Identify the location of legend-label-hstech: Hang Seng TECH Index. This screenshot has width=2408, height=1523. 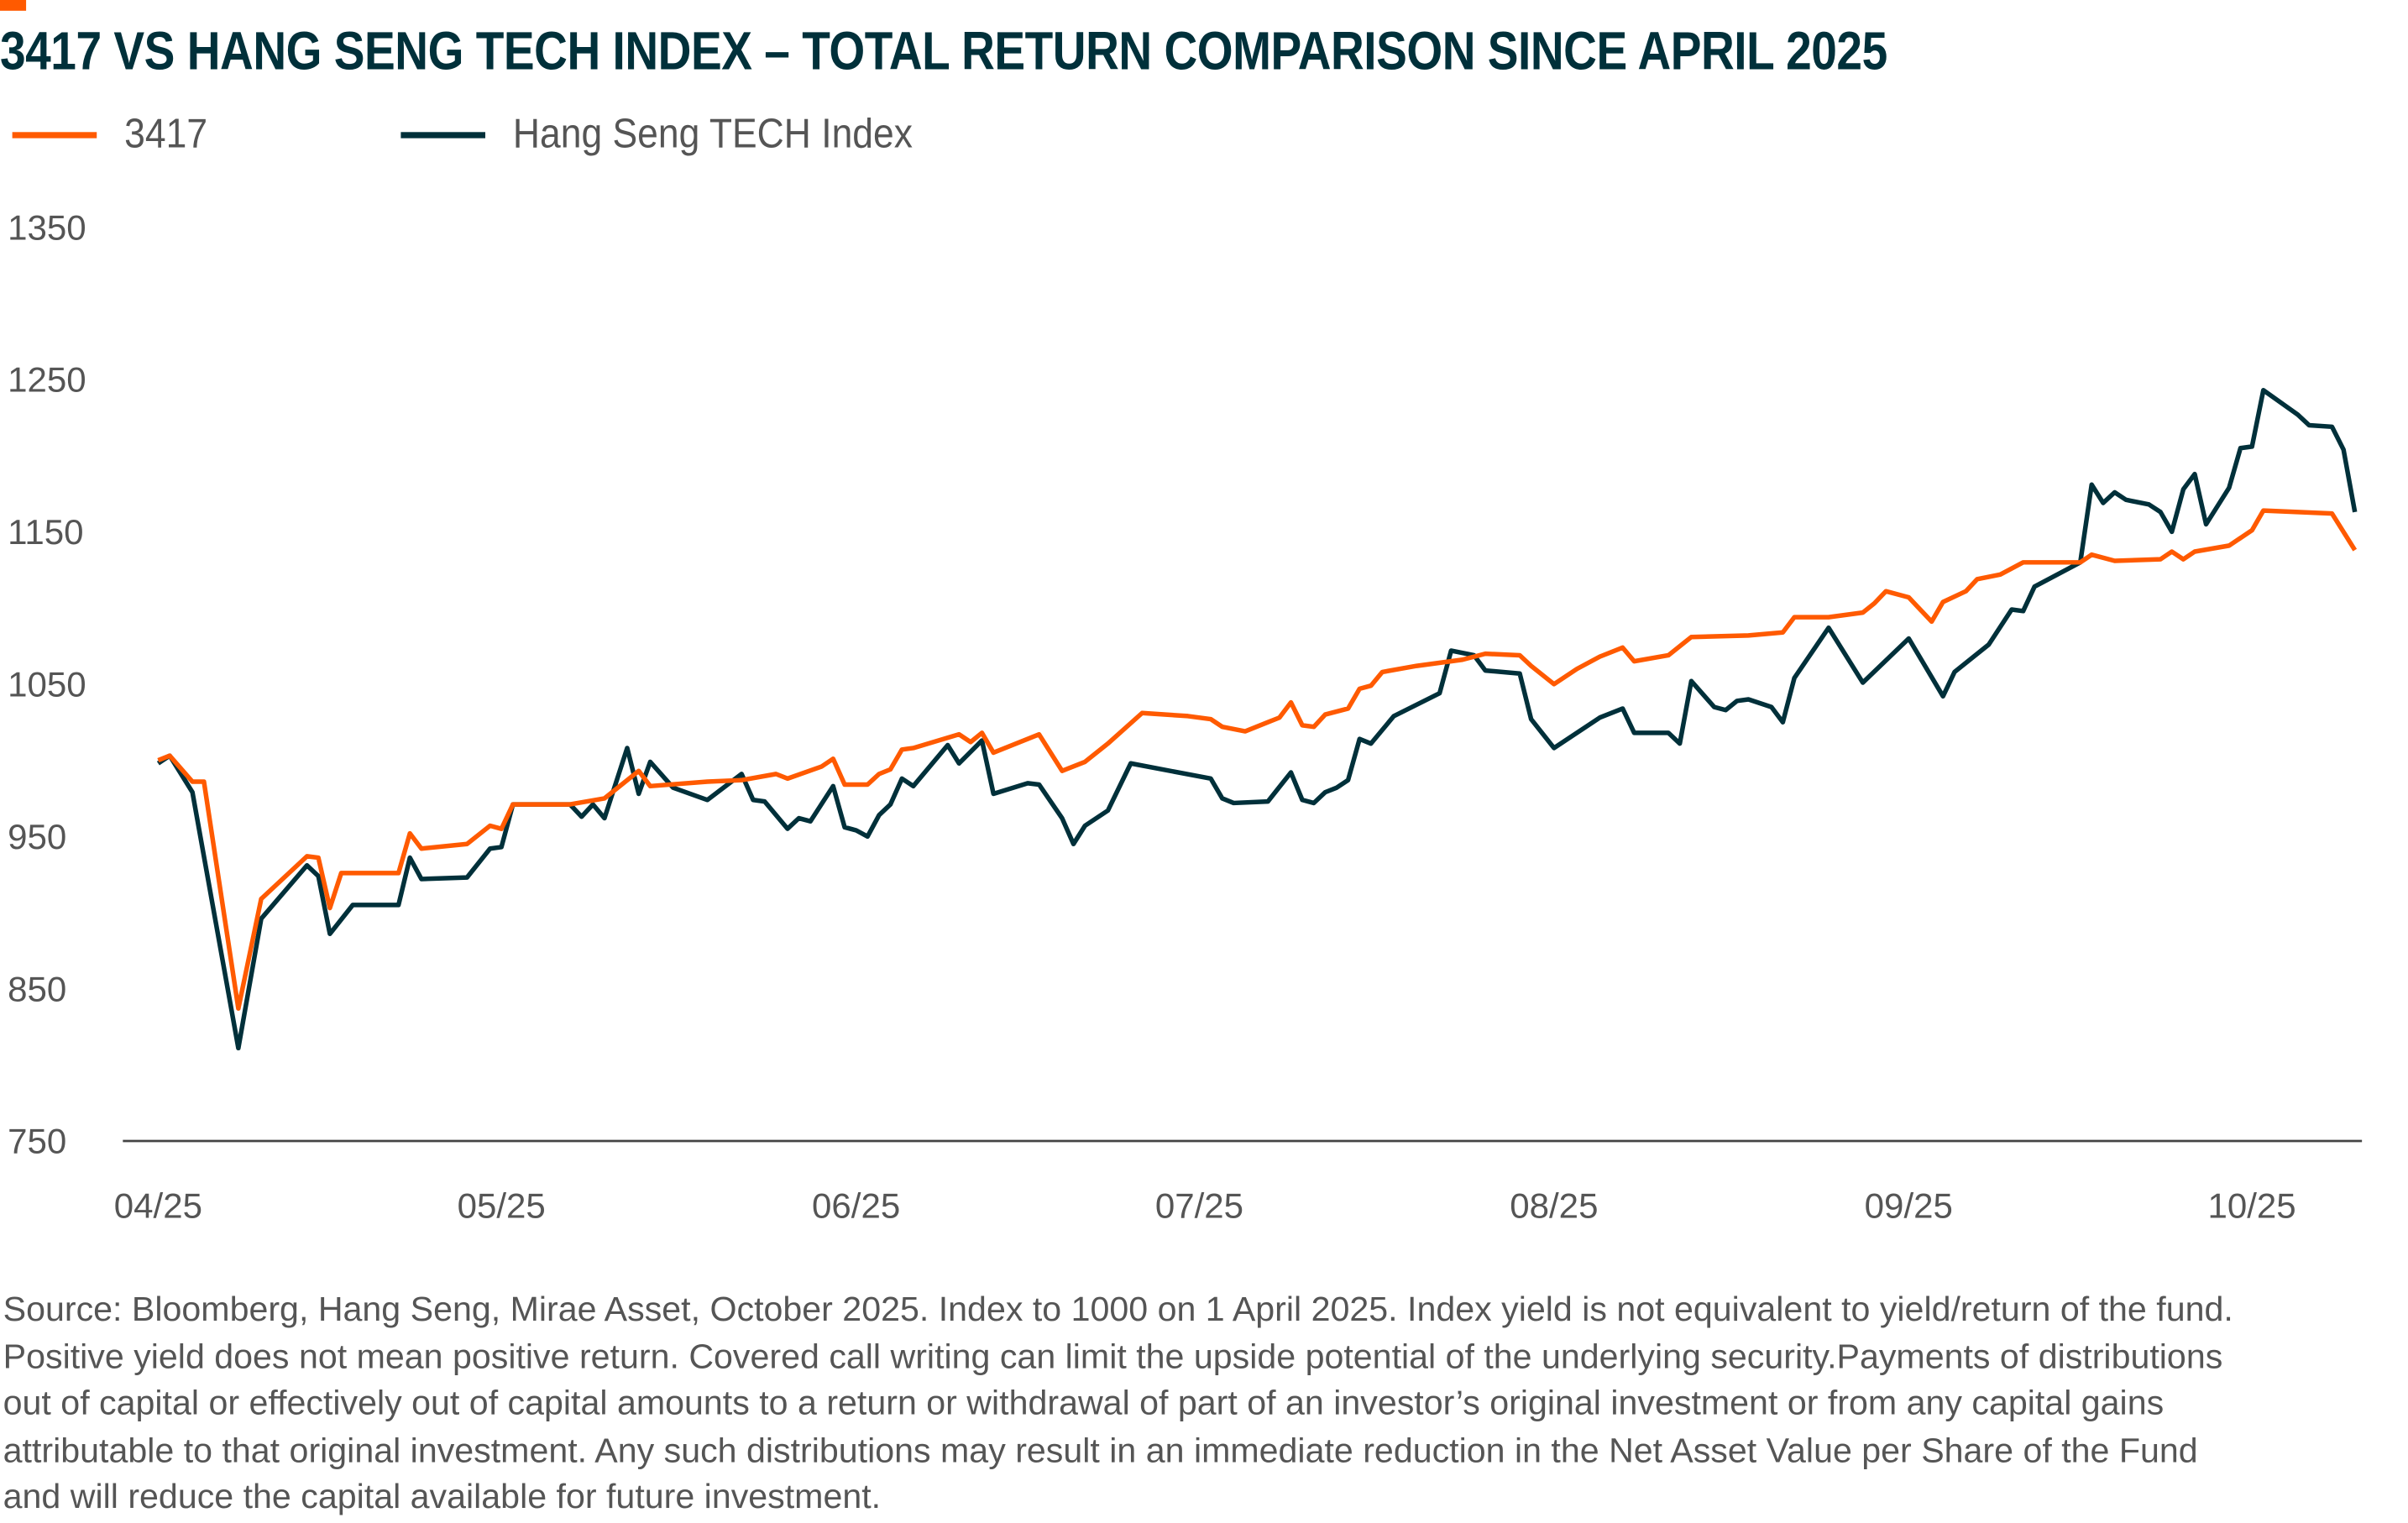
(713, 133).